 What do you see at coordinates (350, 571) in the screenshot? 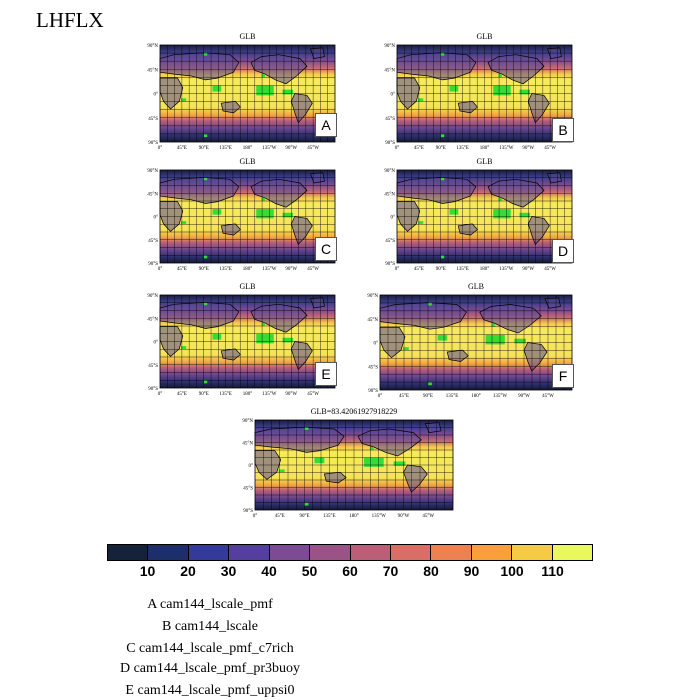
I see `colorbar-tick-label: 60` at bounding box center [350, 571].